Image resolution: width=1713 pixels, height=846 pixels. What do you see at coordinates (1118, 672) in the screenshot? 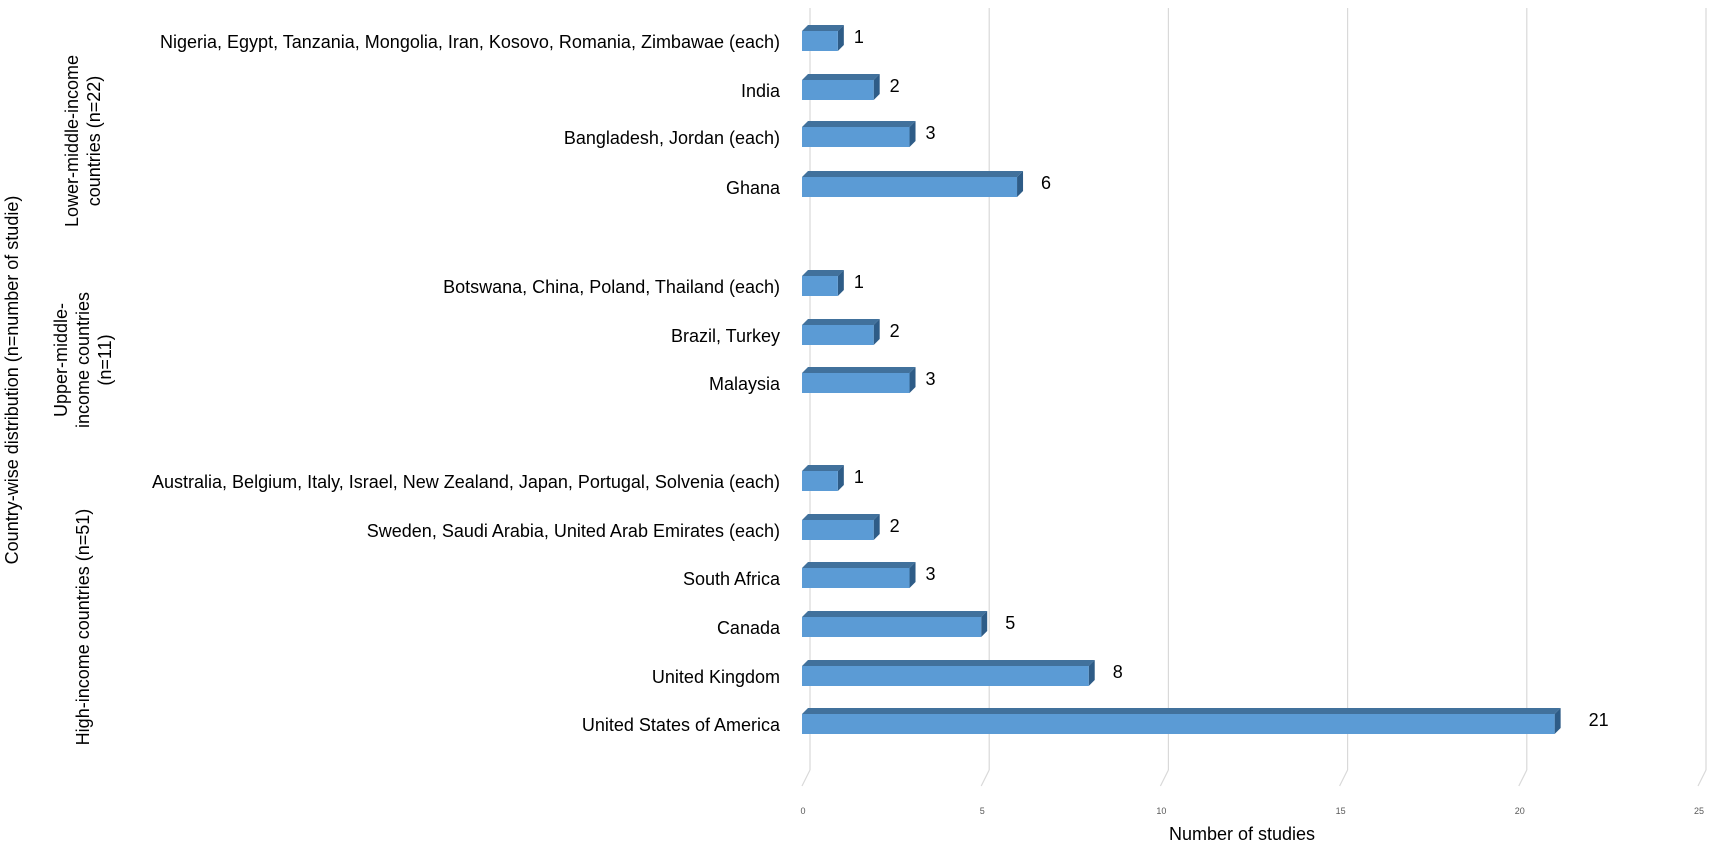
I see `value-label: 8` at bounding box center [1118, 672].